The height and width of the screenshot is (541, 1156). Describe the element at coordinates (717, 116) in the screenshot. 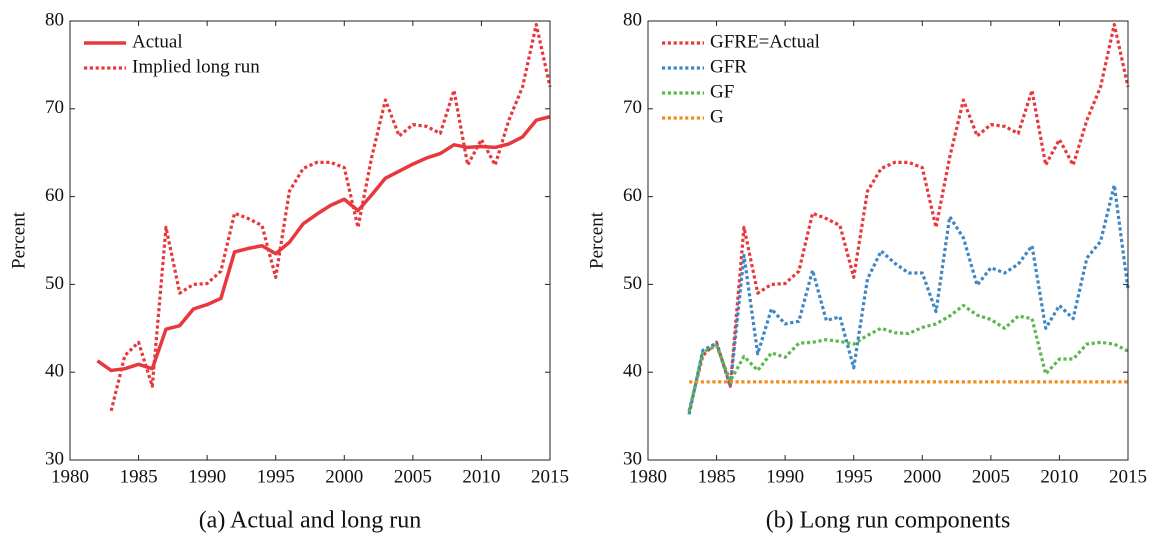

I see `legend-label: G` at that location.